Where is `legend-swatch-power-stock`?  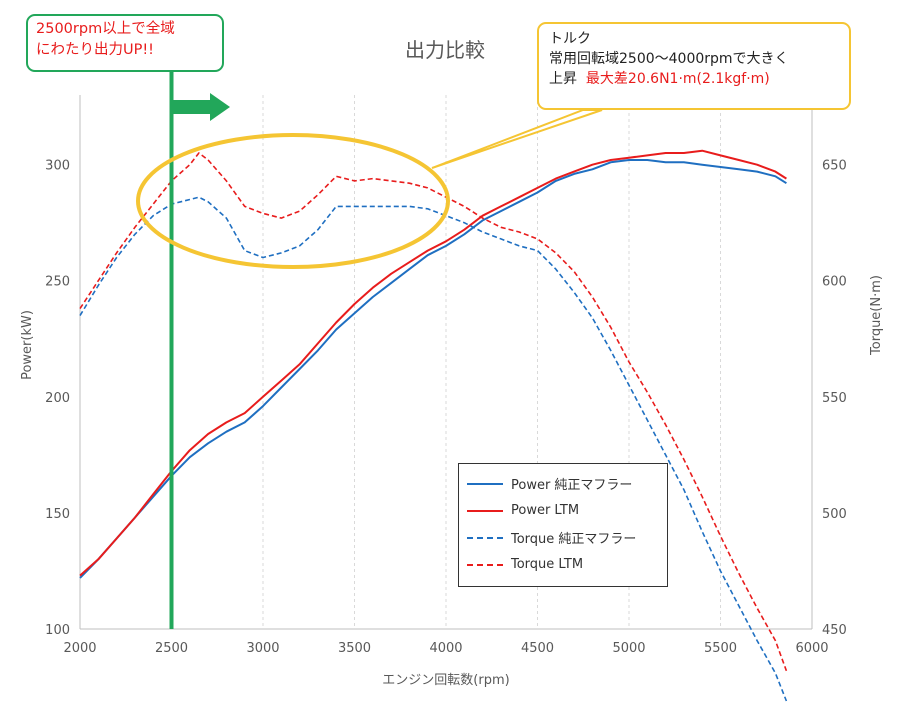
legend-swatch-power-stock is located at coordinates (485, 483).